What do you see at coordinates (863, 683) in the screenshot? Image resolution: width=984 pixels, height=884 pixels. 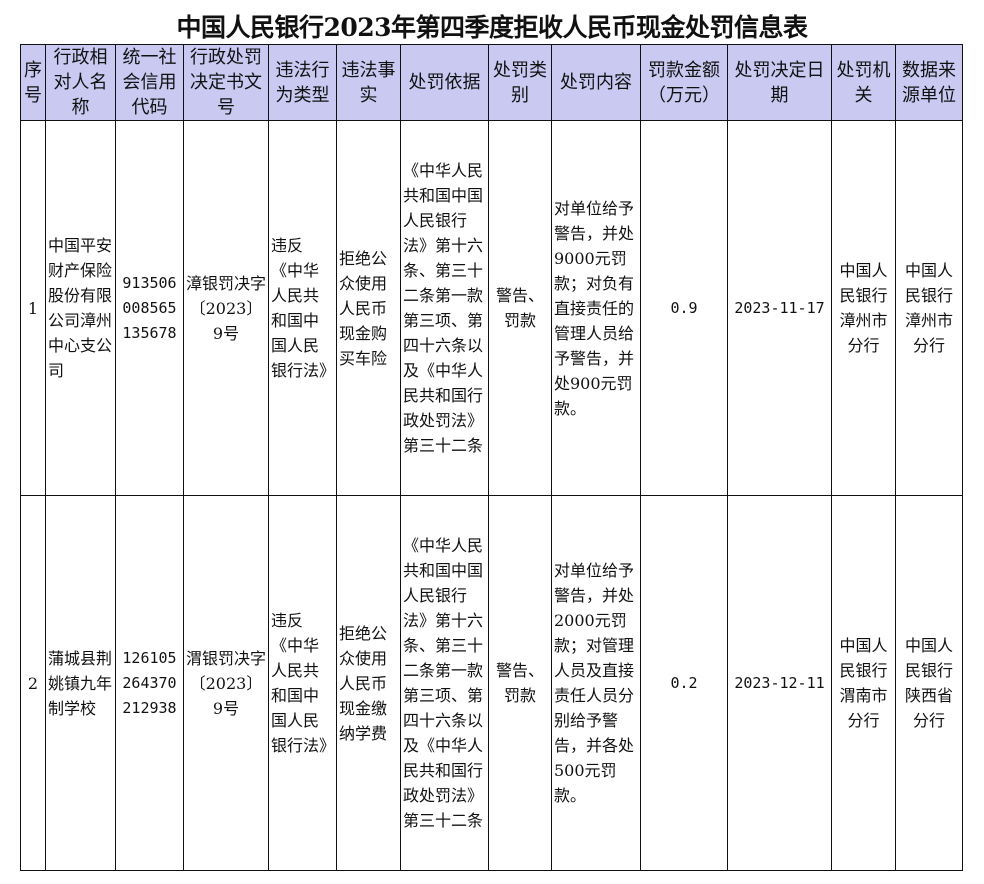 I see `cell-authority: 中国人民银行渭南市分行` at bounding box center [863, 683].